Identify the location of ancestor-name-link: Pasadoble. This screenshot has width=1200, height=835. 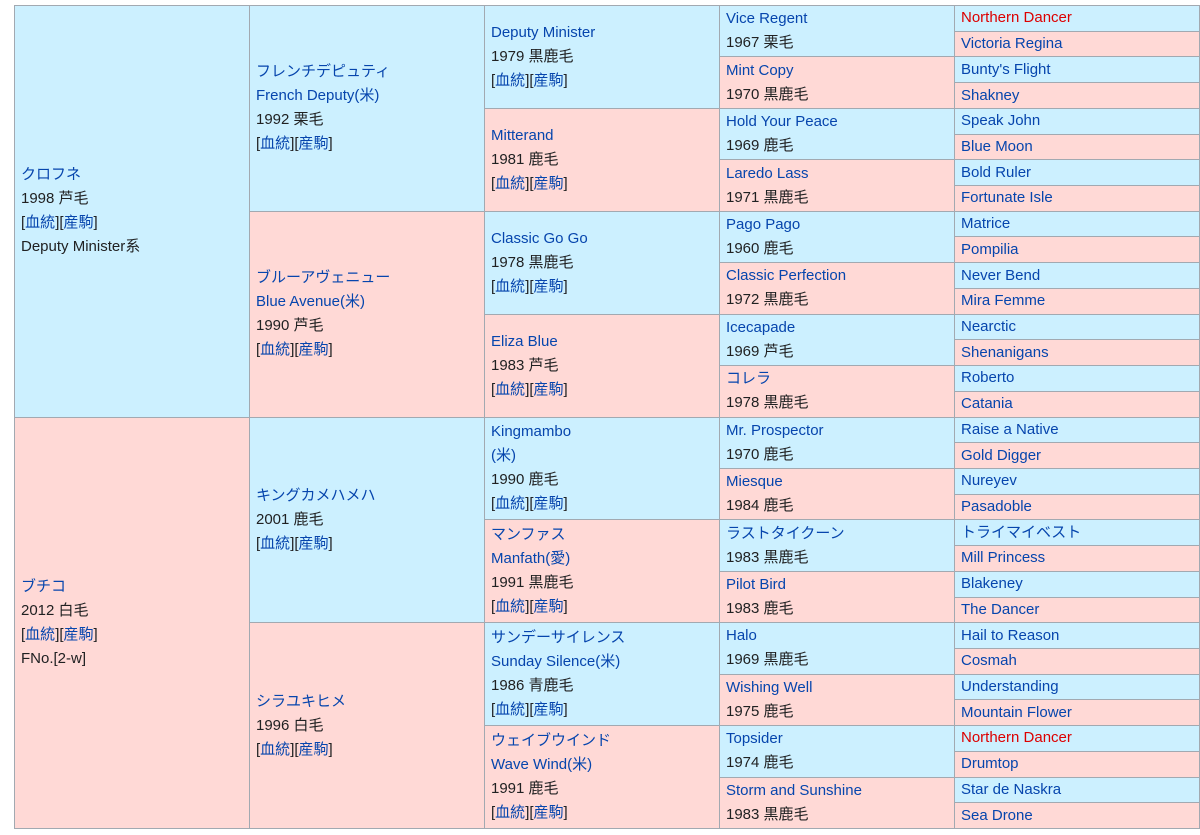
(996, 507).